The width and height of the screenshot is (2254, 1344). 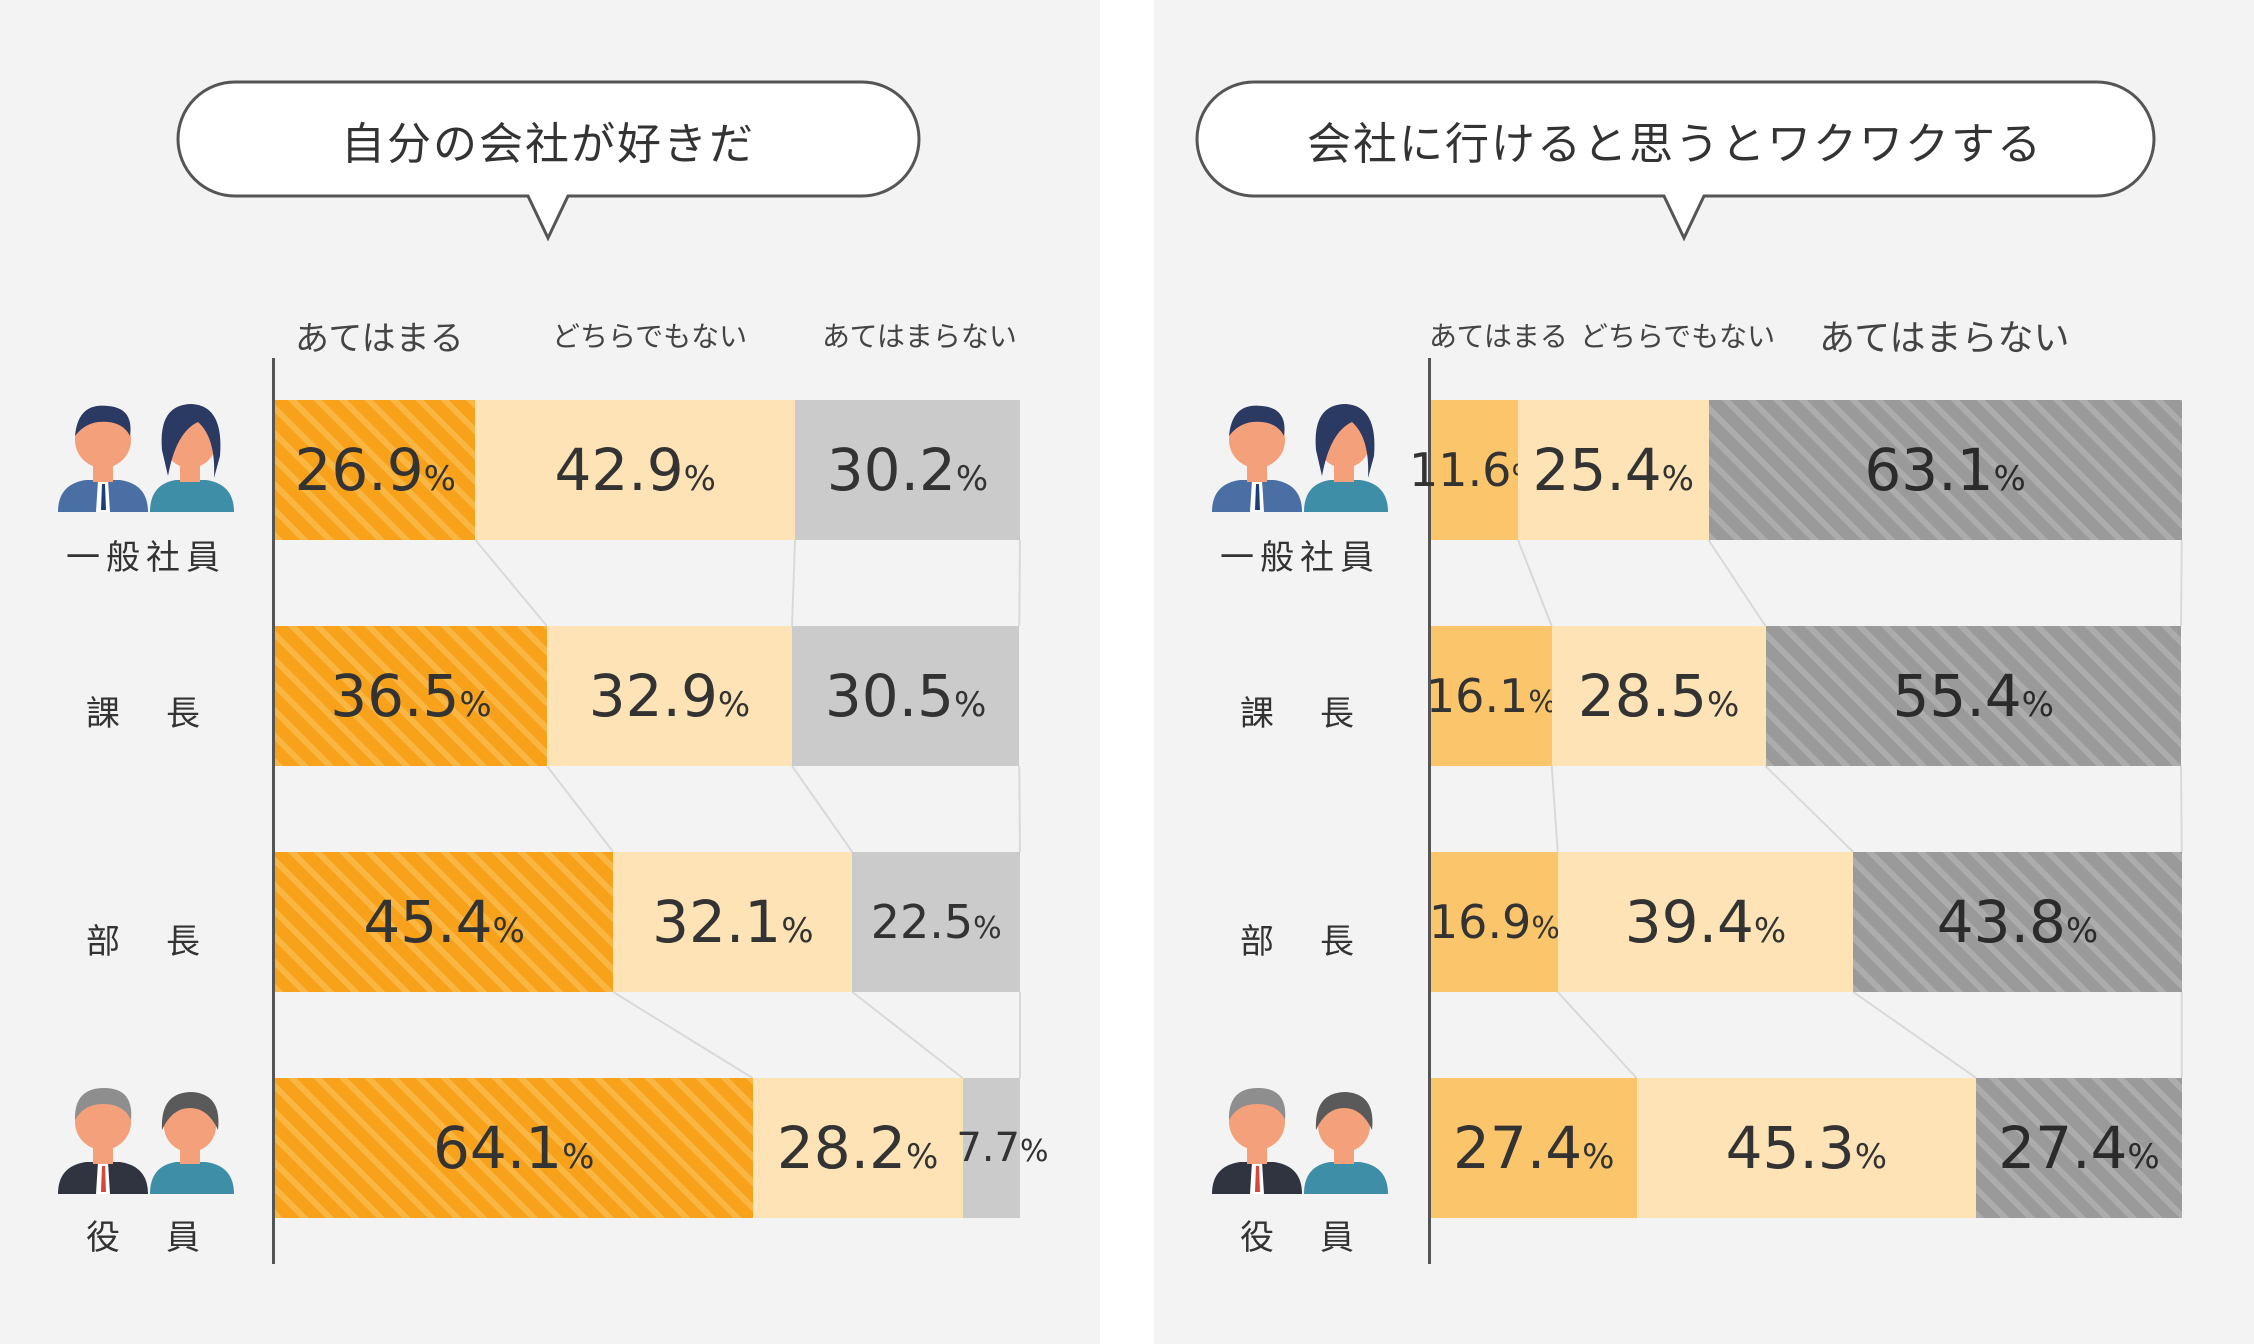 I want to click on value-label-agree-section-chief: 36.5%, so click(x=411, y=696).